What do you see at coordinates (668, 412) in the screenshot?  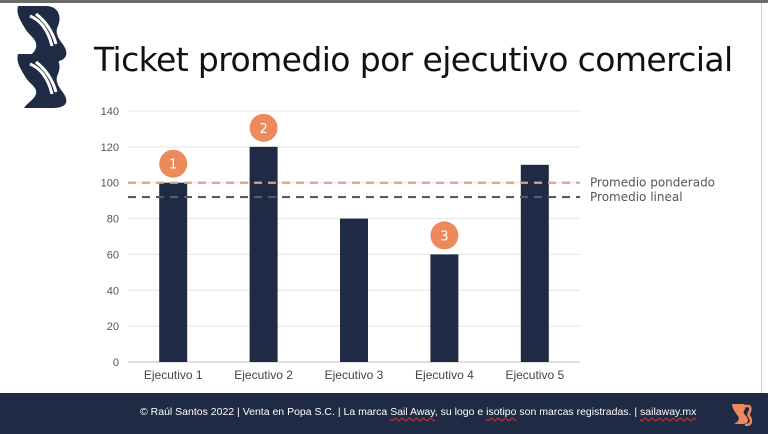 I see `footer-link: sailaway.mx` at bounding box center [668, 412].